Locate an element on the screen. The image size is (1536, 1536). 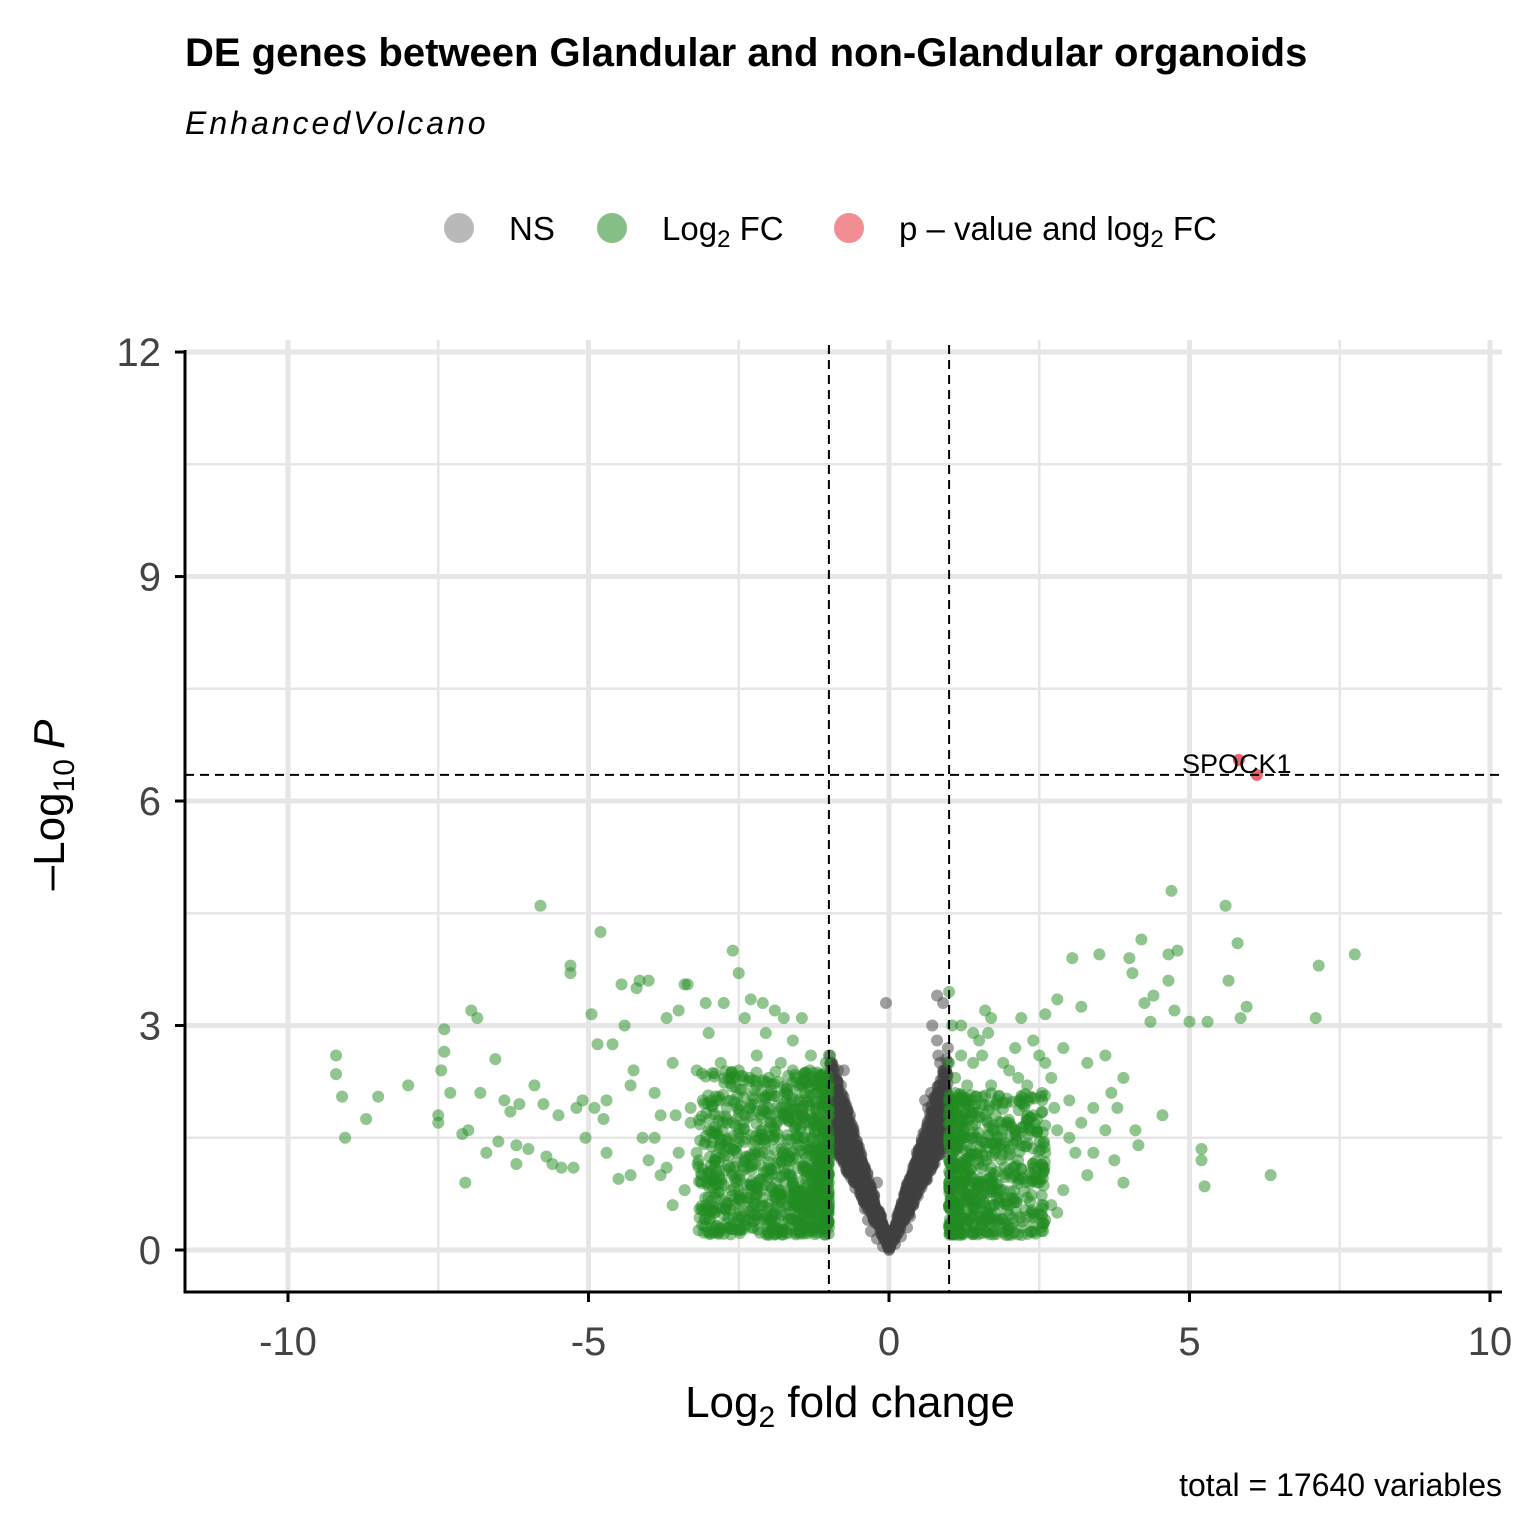
legend-label-ns: NS is located at coordinates (532, 228).